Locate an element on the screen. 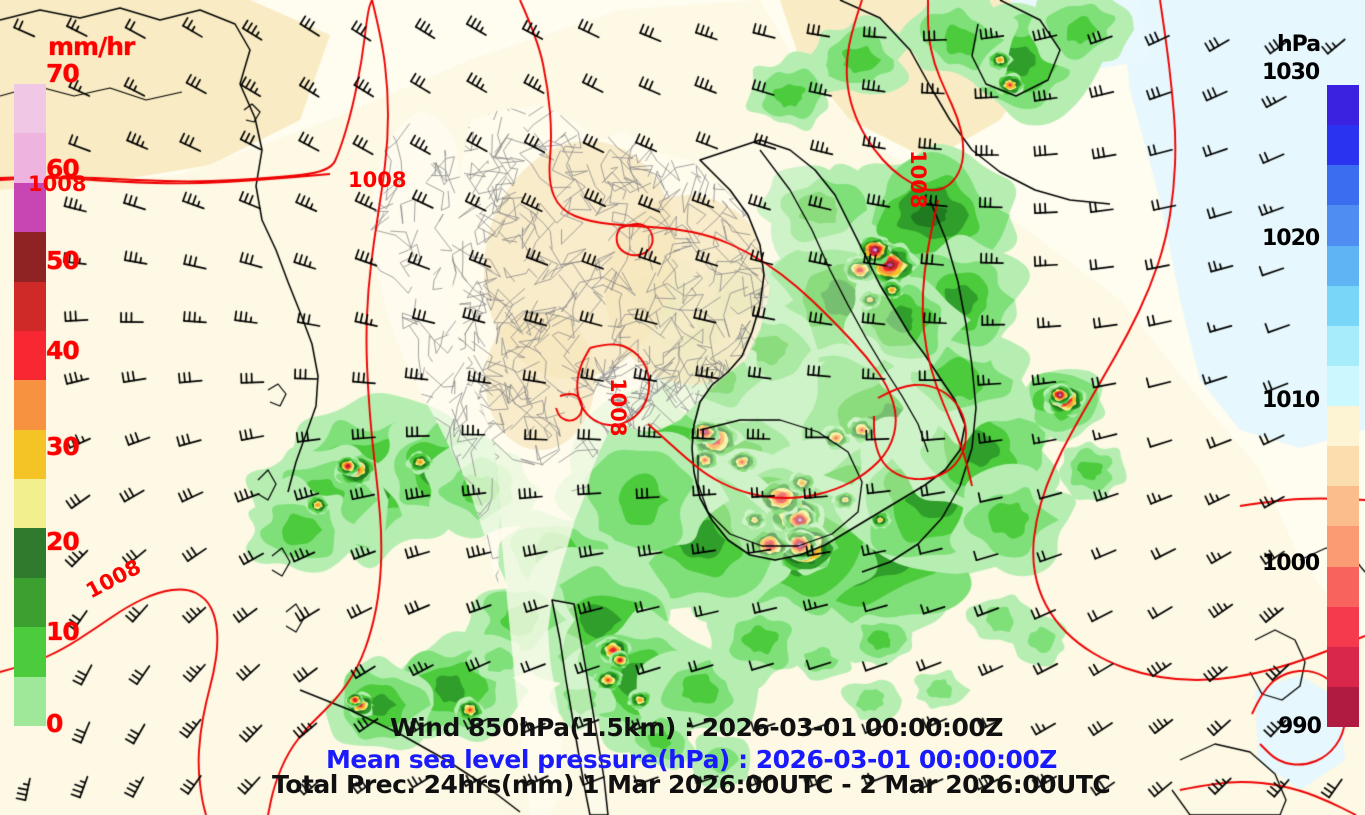 This screenshot has width=1365, height=815. precip-tick-label: 10 is located at coordinates (63, 631).